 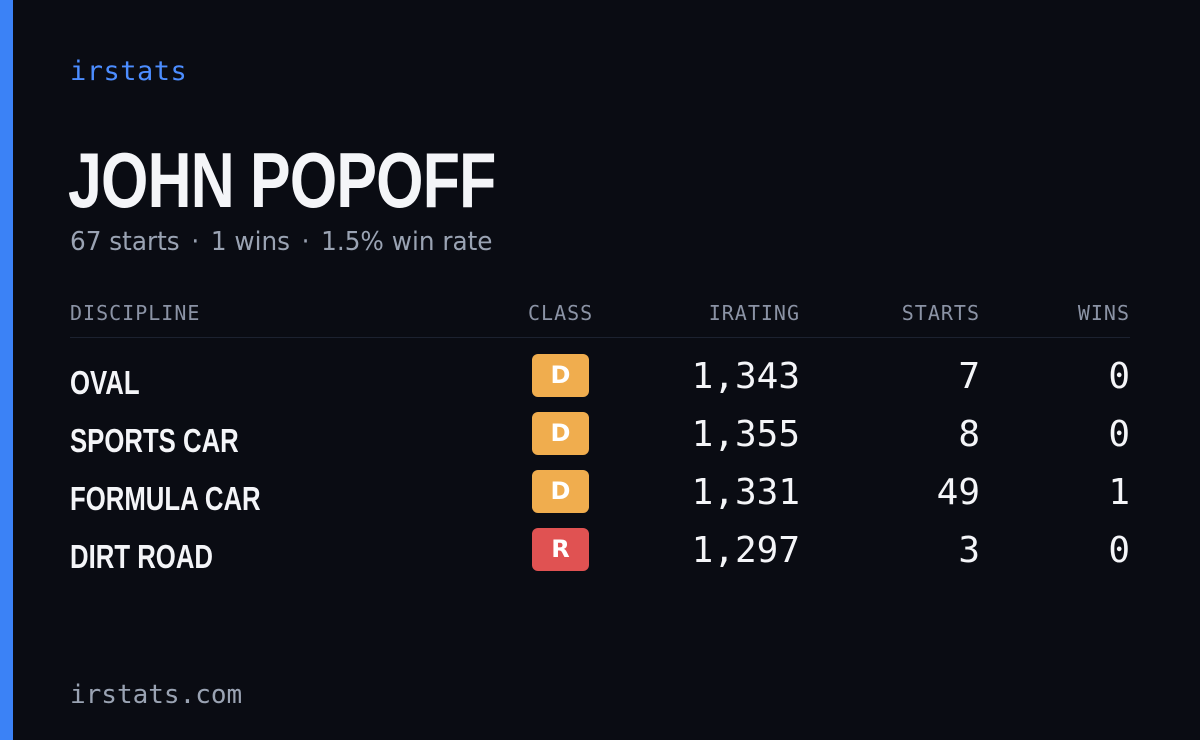 I want to click on starts-value: 7, so click(x=969, y=376).